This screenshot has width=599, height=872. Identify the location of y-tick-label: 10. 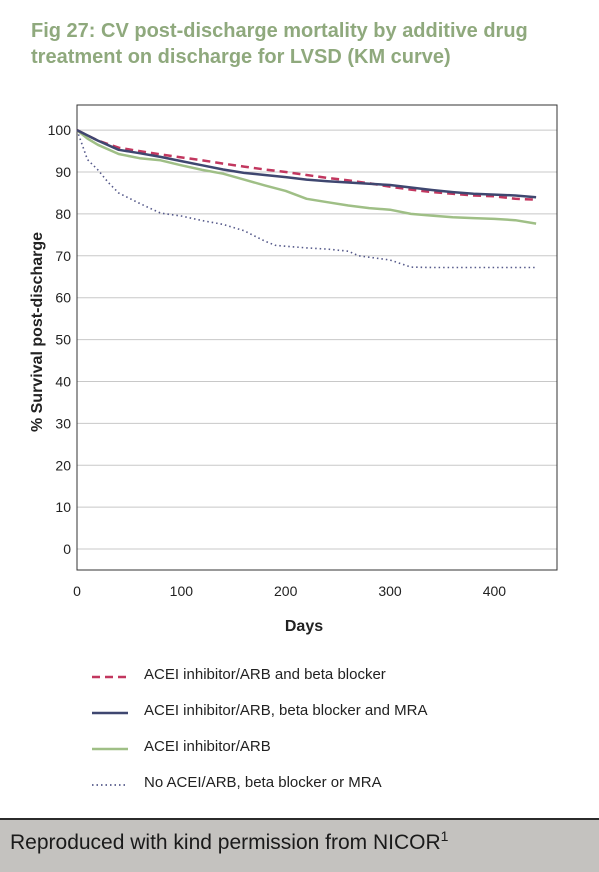
(63, 507).